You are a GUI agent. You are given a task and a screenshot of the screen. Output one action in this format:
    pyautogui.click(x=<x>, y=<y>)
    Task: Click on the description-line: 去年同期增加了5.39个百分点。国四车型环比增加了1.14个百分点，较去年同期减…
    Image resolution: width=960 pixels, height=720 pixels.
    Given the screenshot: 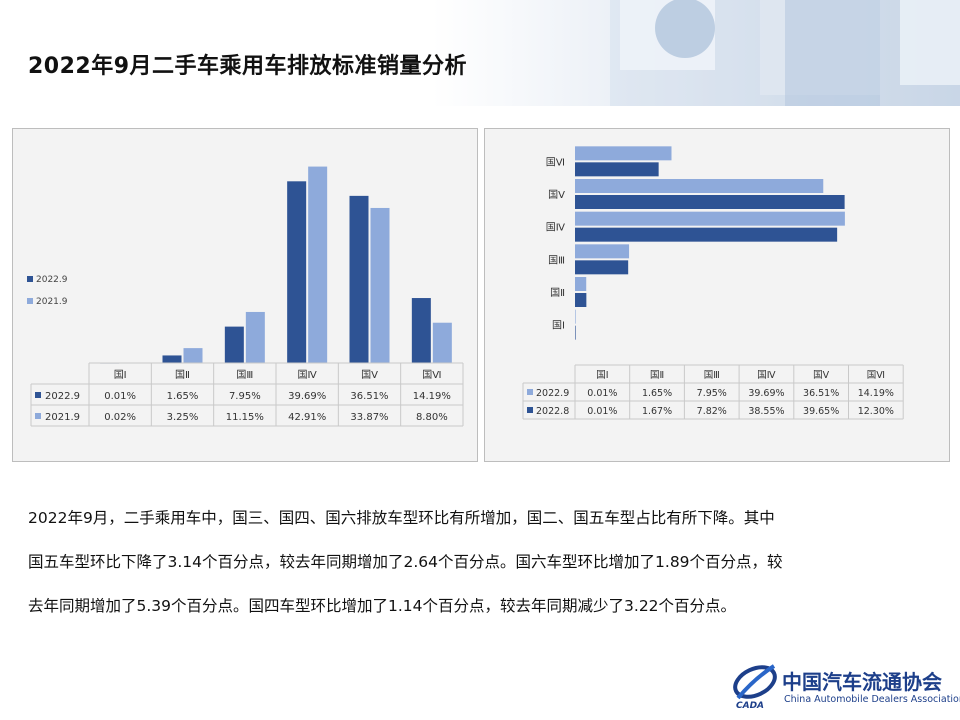 What is the action you would take?
    pyautogui.click(x=382, y=606)
    